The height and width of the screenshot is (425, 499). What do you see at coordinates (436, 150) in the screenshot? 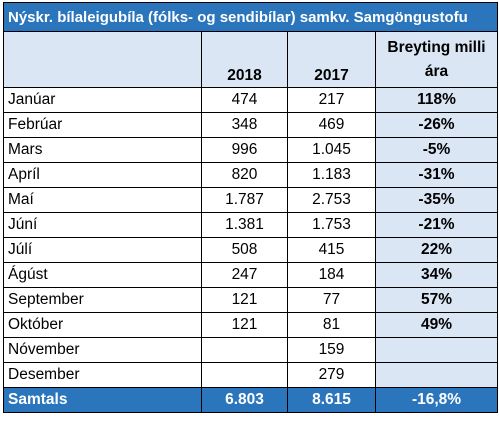
I see `change-cell: -5%` at bounding box center [436, 150].